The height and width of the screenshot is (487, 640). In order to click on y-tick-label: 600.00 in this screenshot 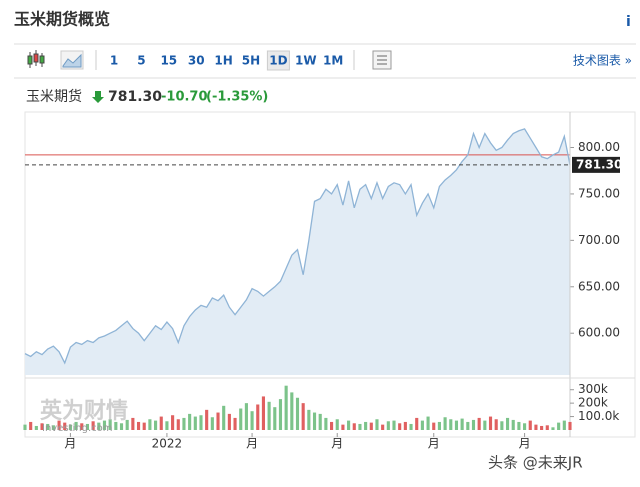, I will do `click(599, 333)`.